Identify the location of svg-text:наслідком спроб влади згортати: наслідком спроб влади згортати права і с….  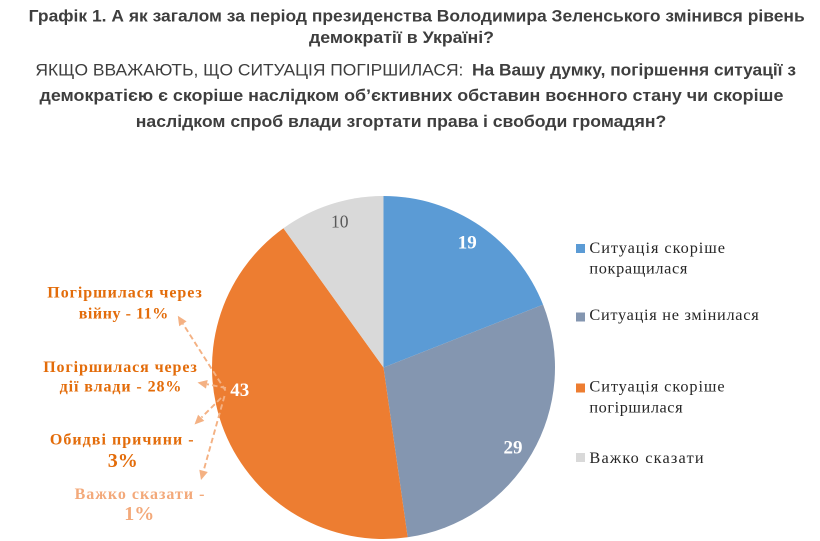
(401, 121).